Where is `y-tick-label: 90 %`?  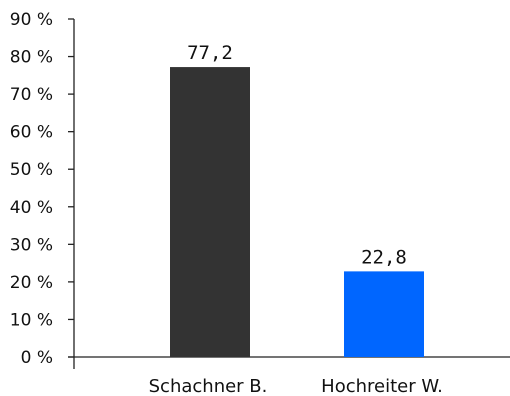 y-tick-label: 90 % is located at coordinates (31, 20).